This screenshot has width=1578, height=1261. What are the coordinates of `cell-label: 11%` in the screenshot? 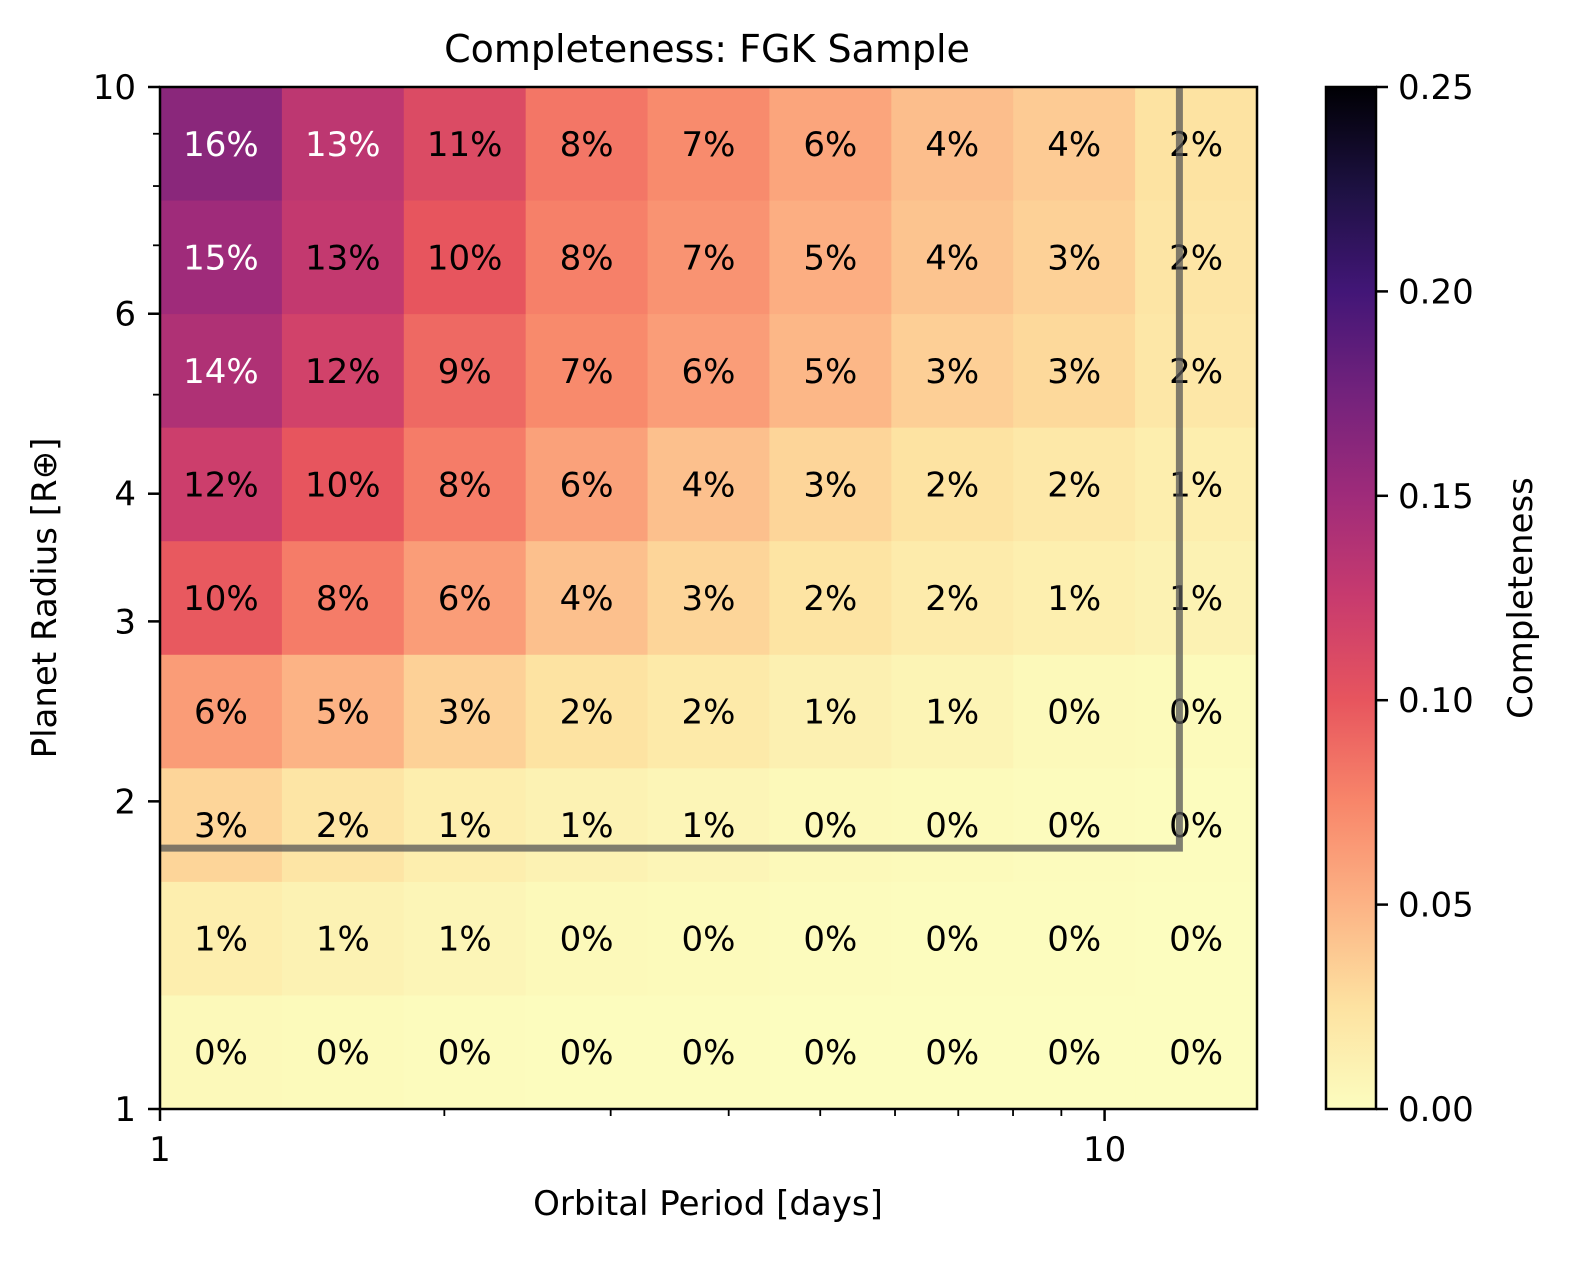 It's located at (465, 145).